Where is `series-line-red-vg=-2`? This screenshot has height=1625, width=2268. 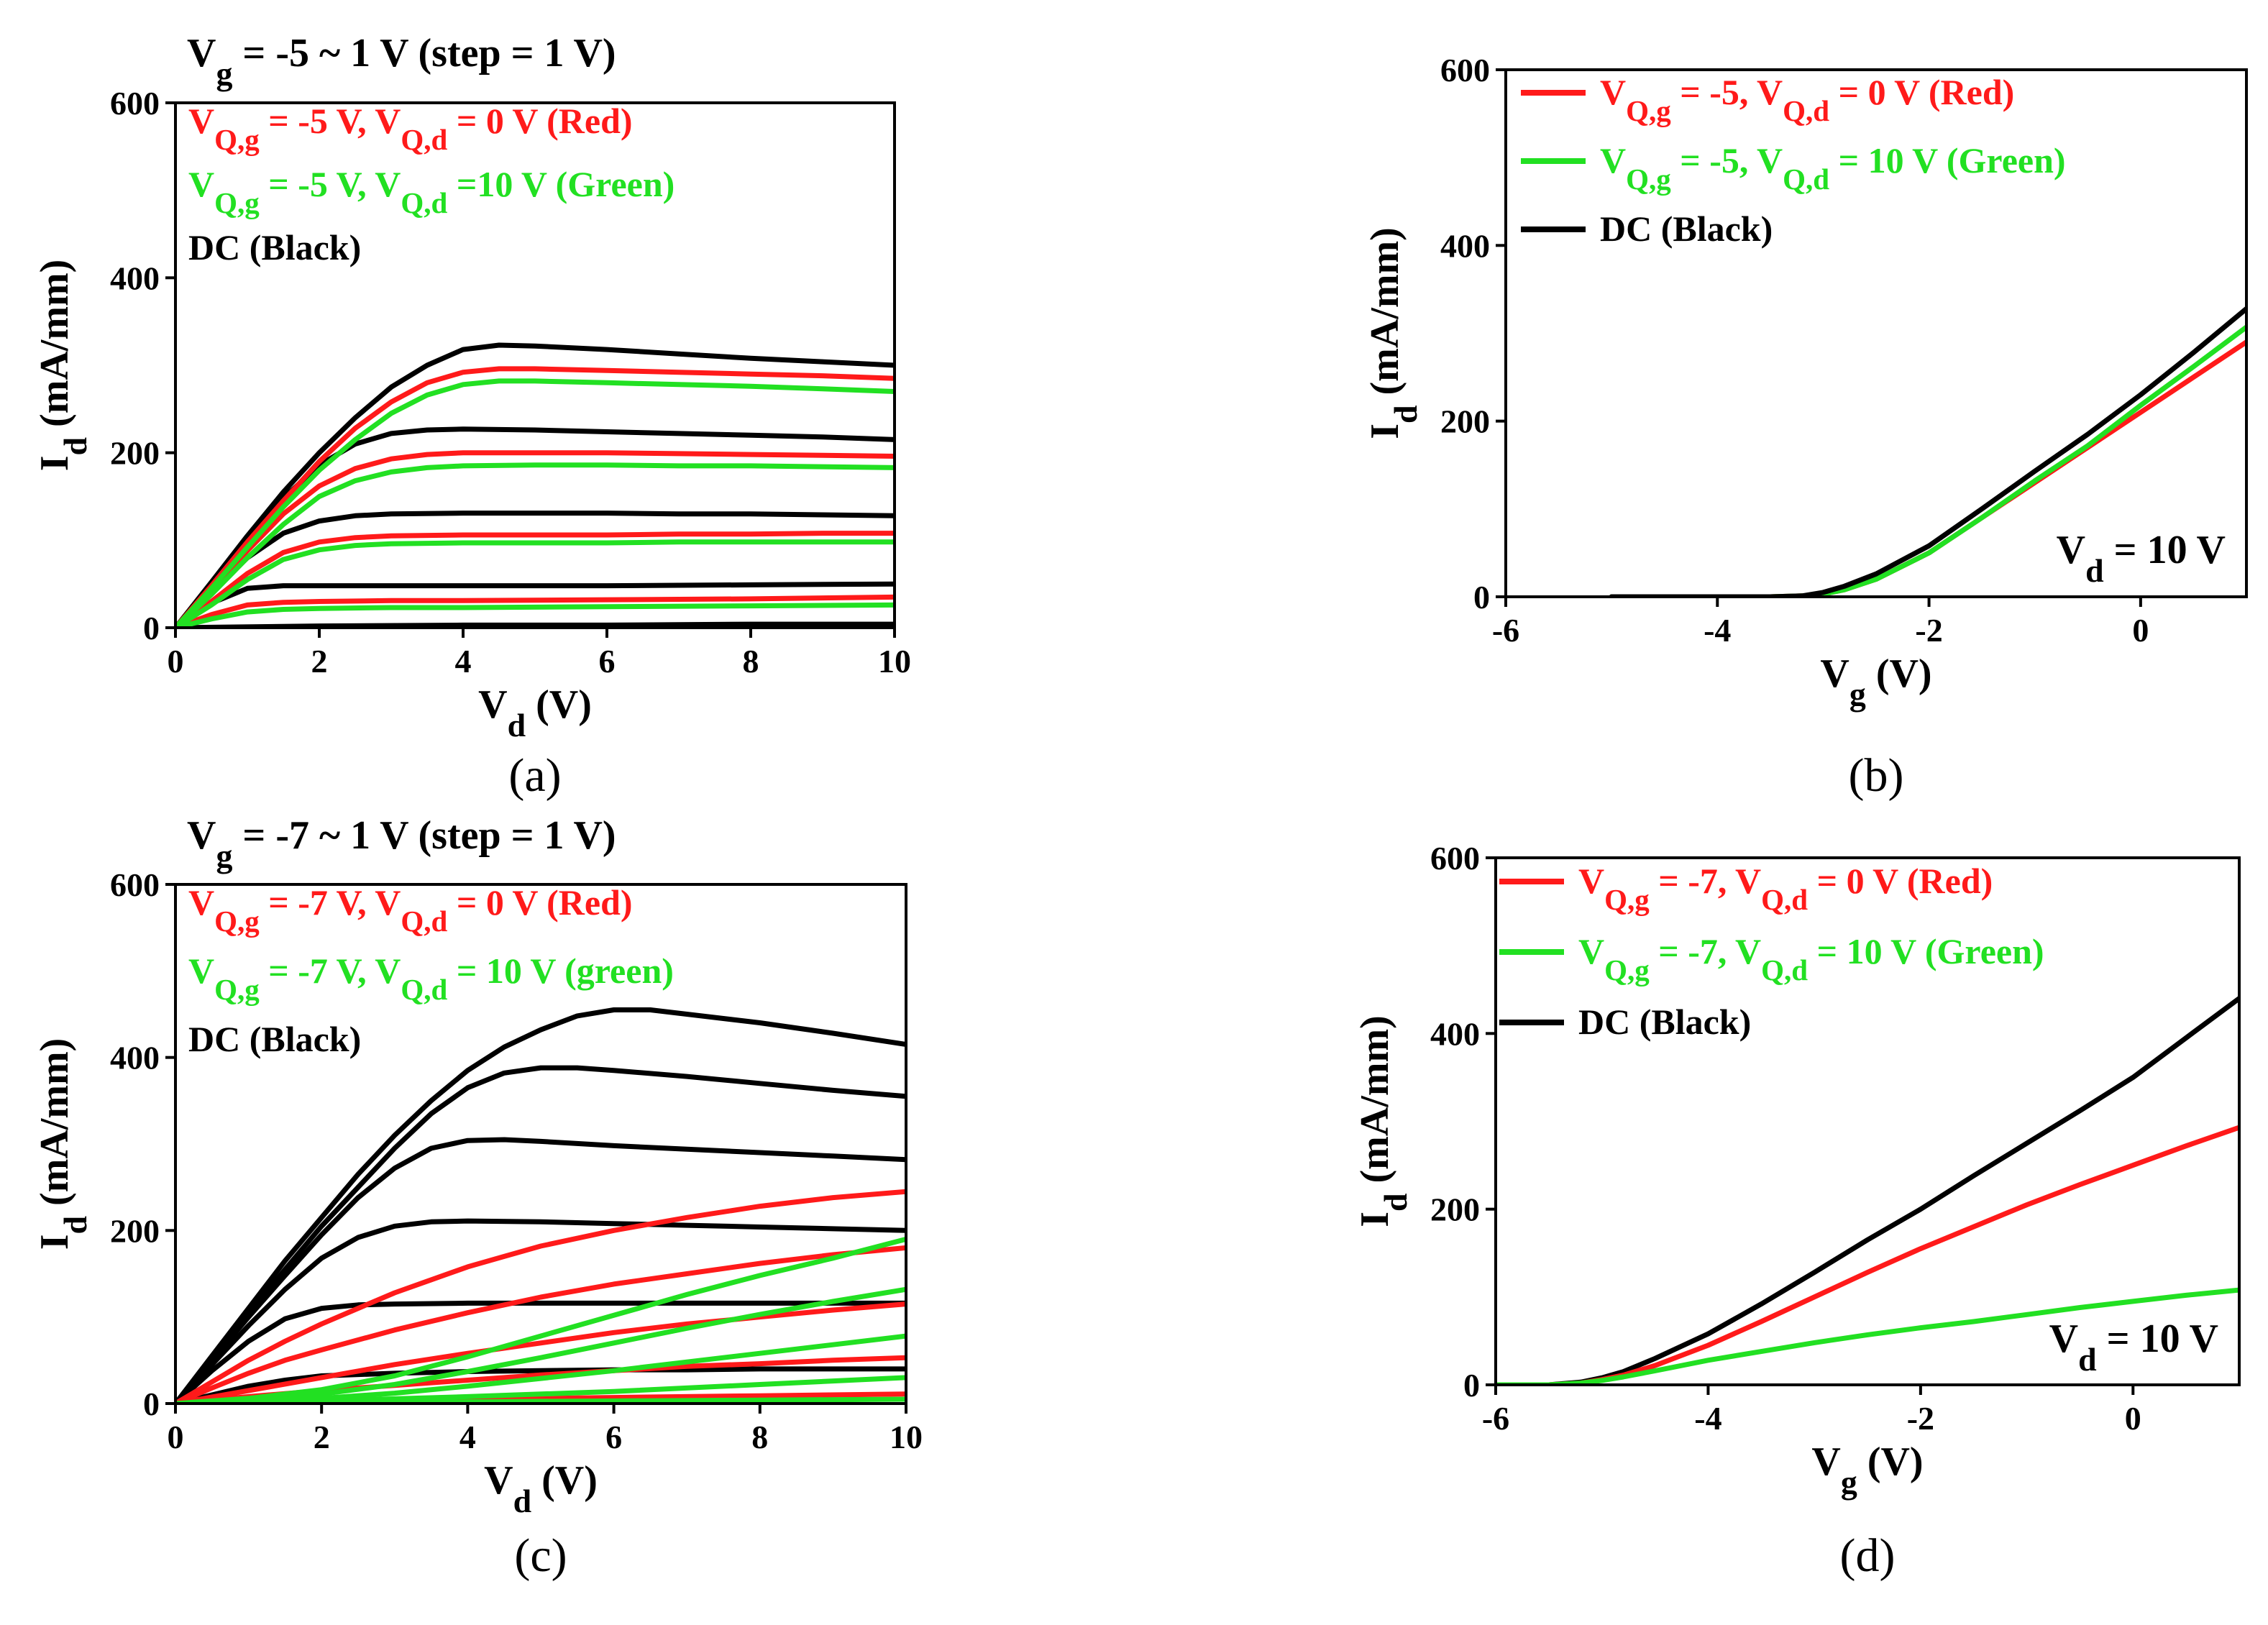 series-line-red-vg=-2 is located at coordinates (535, 611).